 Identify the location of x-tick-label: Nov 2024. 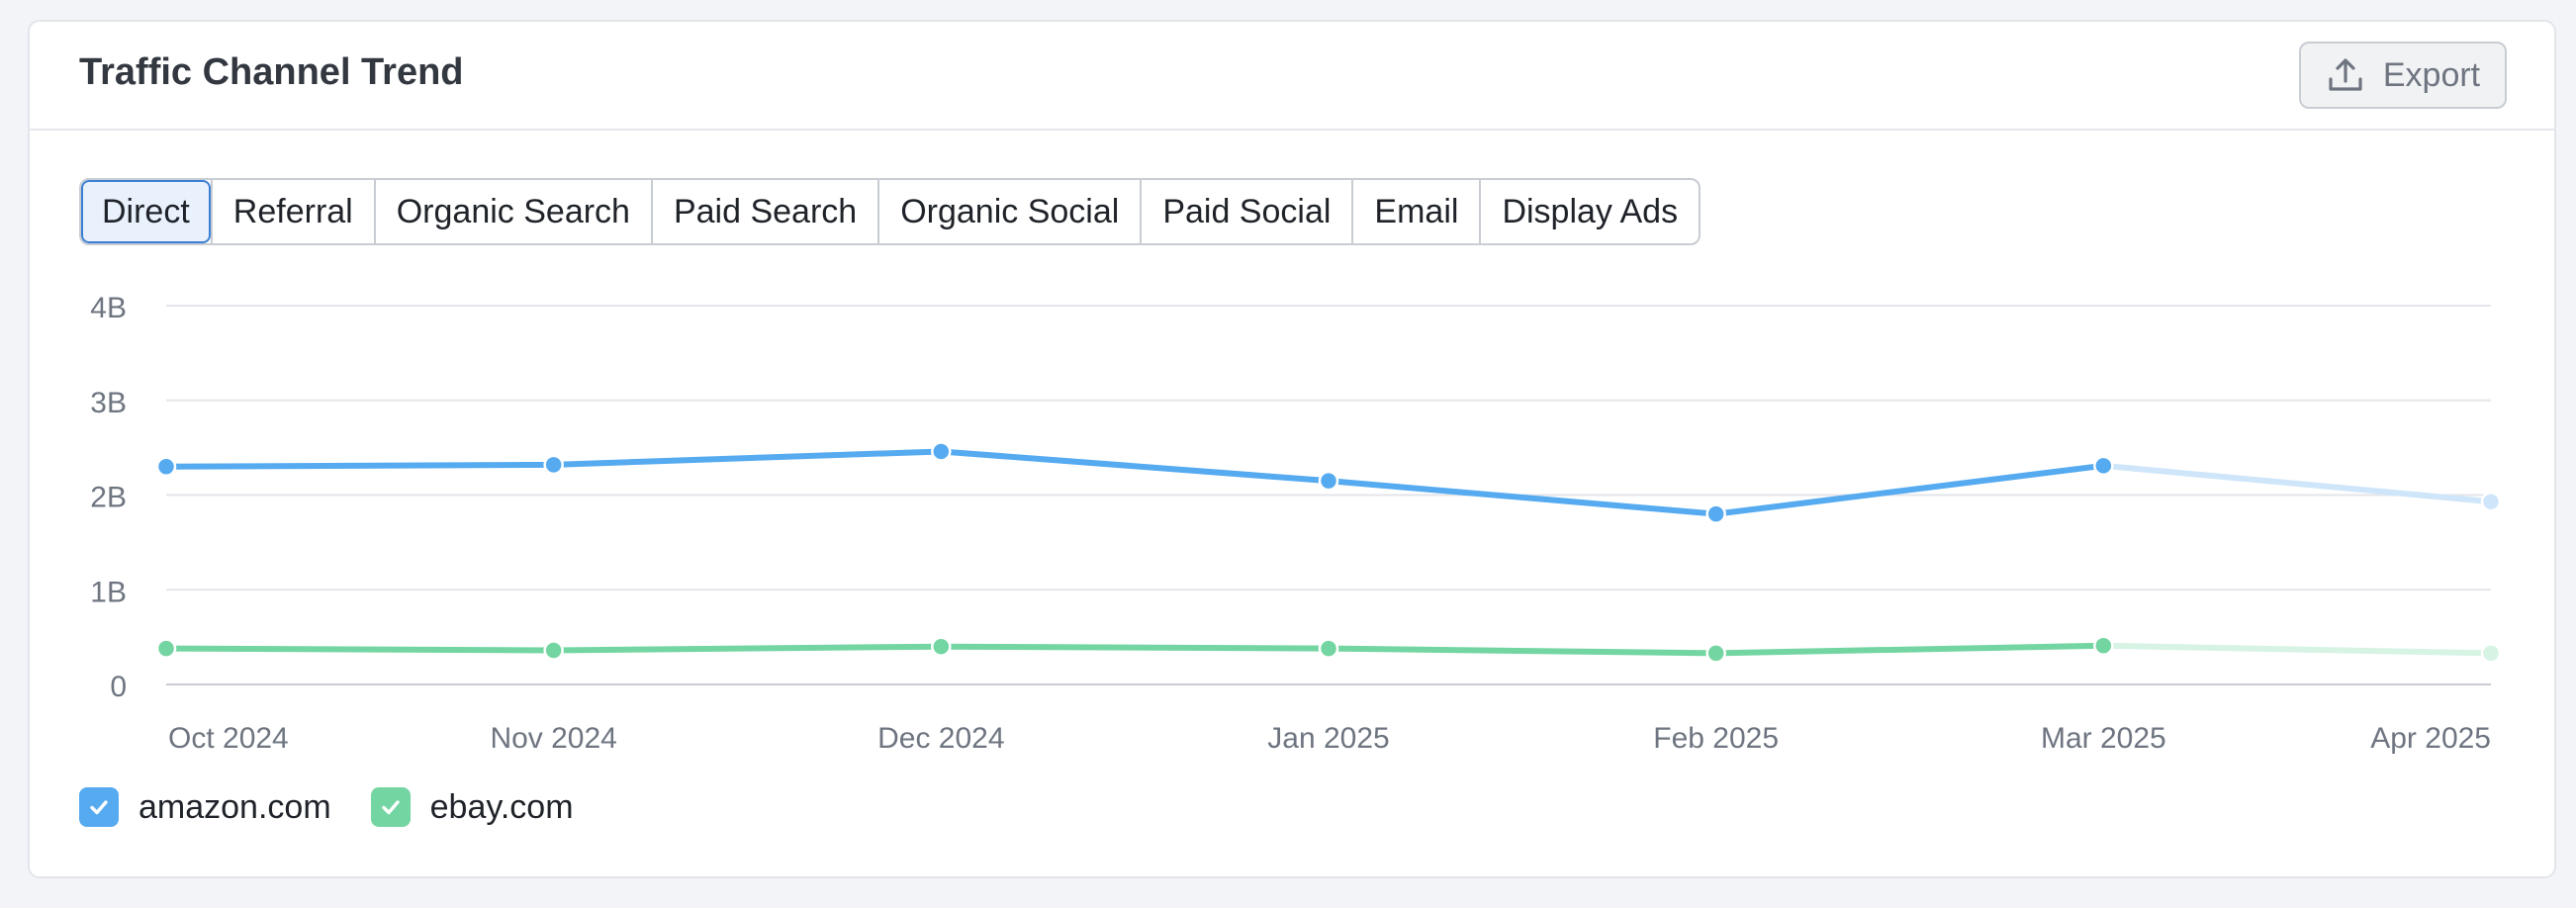
(553, 738).